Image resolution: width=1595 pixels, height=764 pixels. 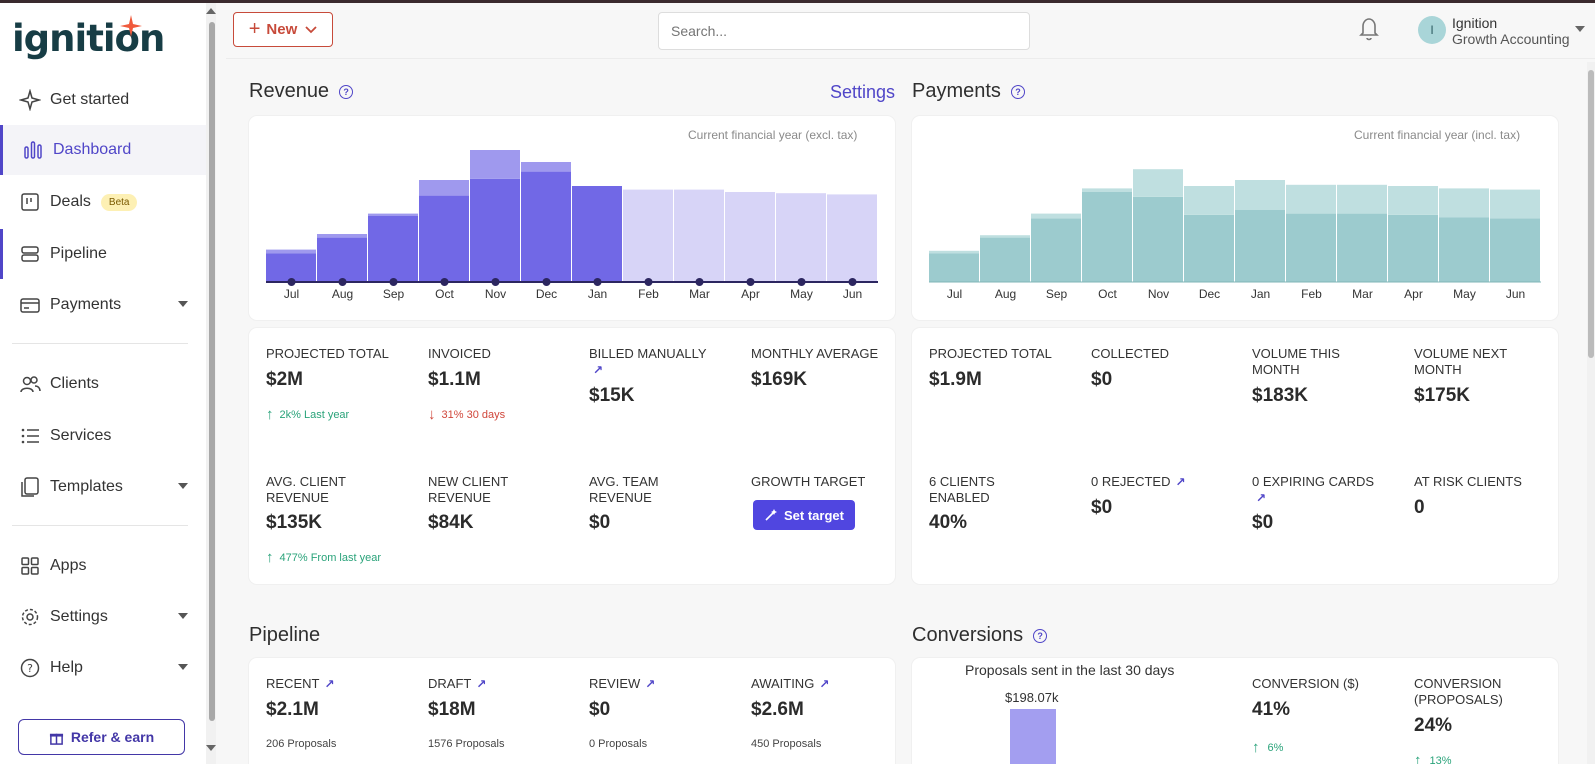 I want to click on revenue-bar-nov-s1, so click(x=495, y=164).